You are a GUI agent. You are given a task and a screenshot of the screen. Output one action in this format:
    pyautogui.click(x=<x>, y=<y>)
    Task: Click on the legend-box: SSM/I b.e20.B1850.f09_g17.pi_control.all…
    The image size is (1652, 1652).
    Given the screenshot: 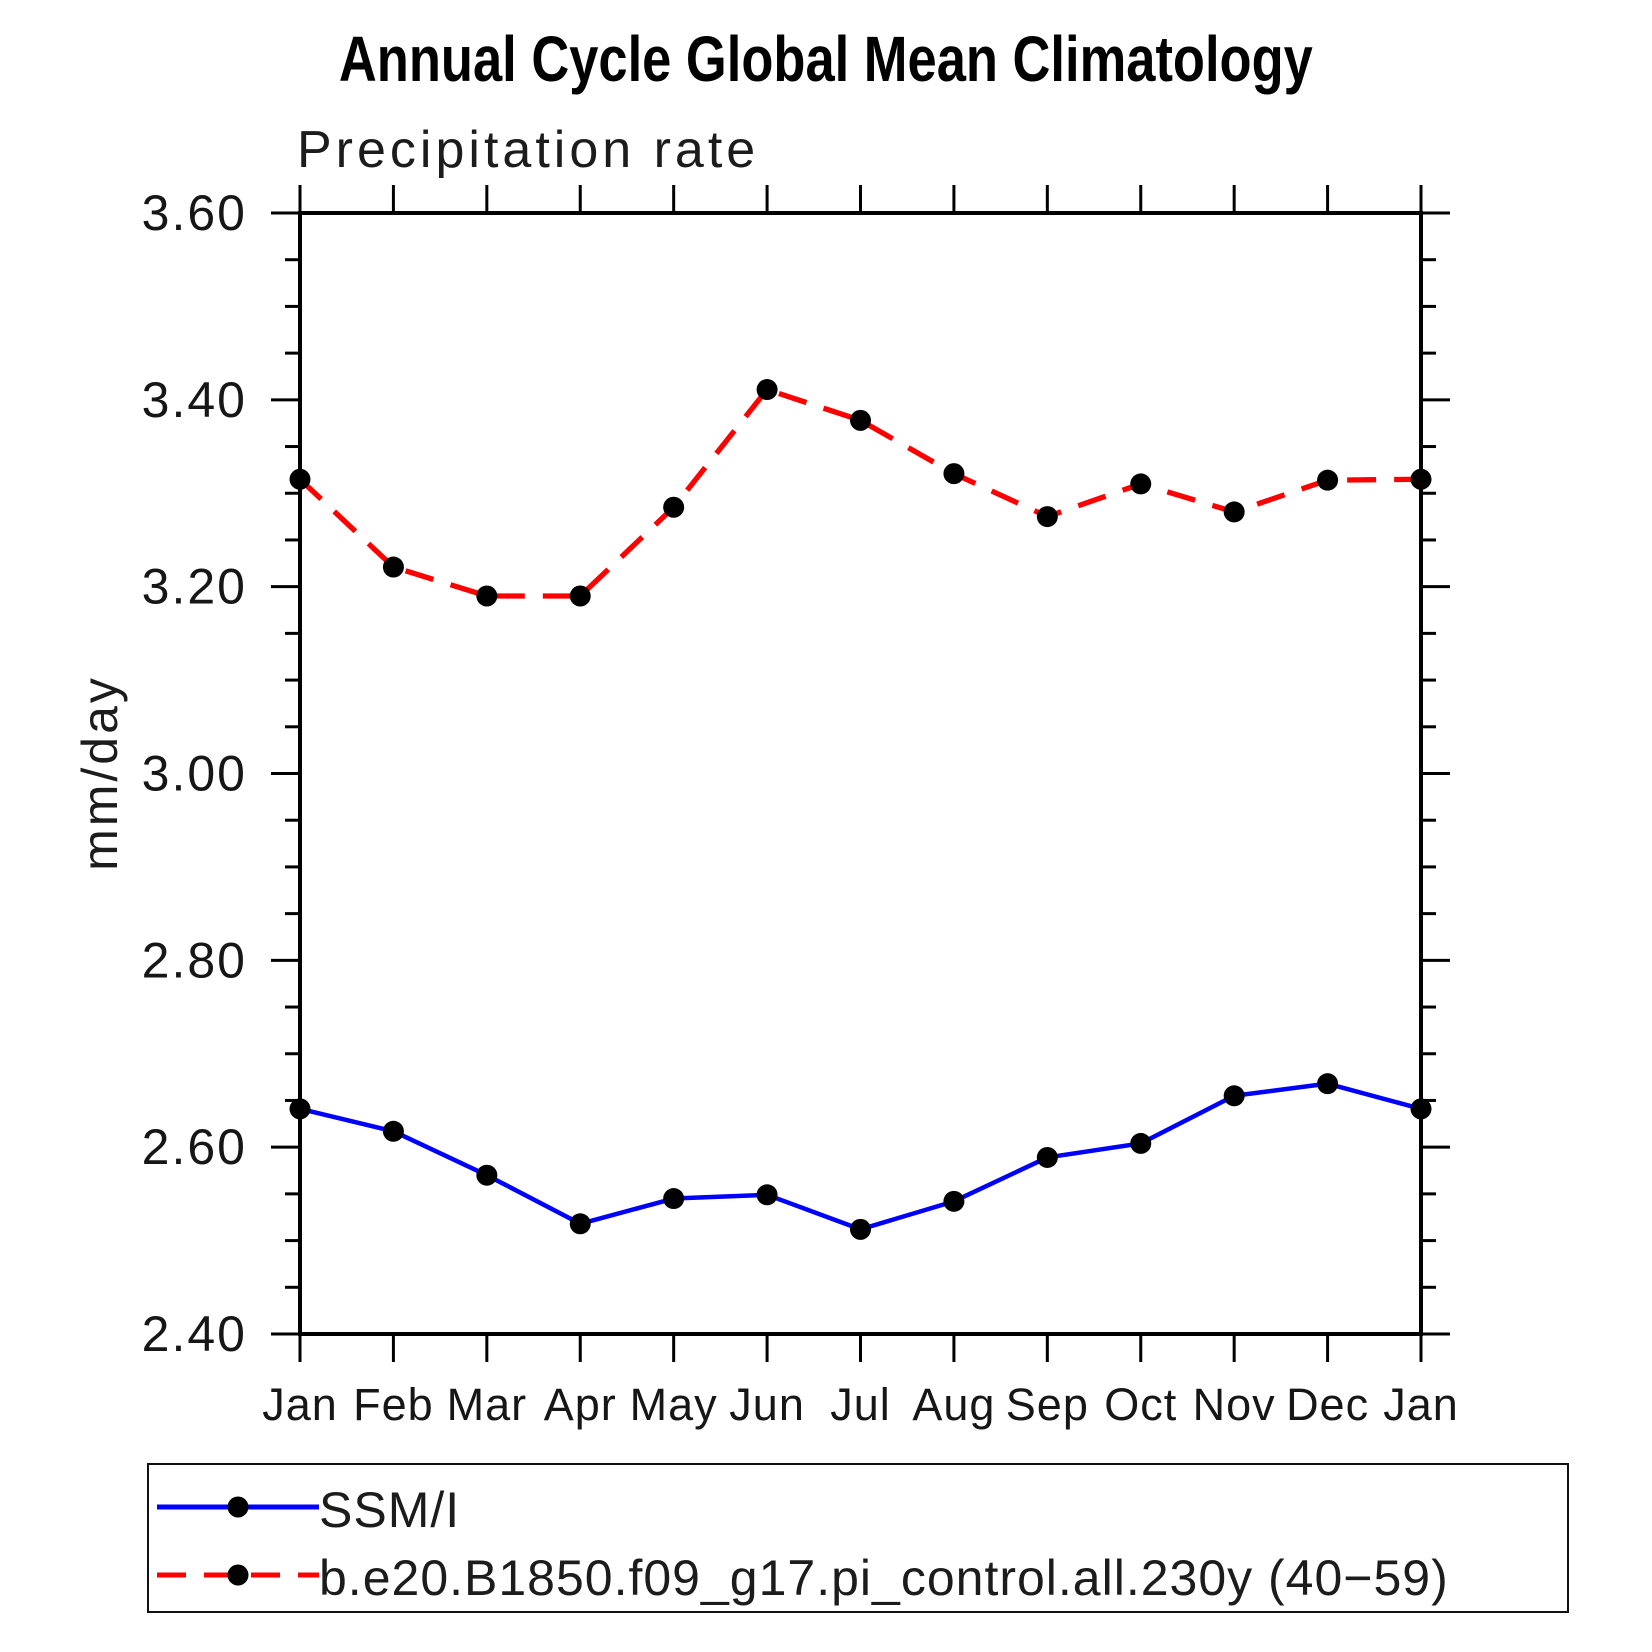 What is the action you would take?
    pyautogui.click(x=858, y=1538)
    